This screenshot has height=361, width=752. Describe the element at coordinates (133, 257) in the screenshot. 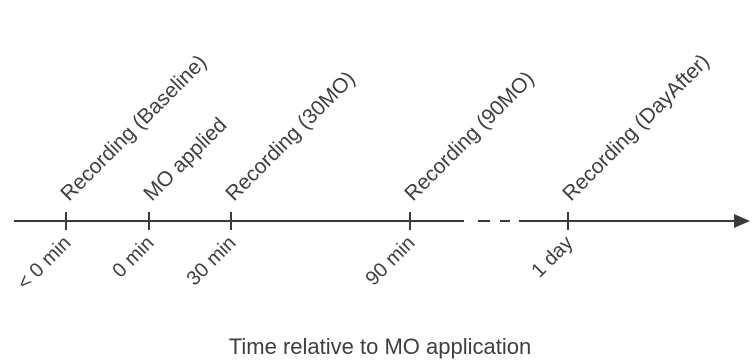

I see `time-label-mo-applied: 0 min` at that location.